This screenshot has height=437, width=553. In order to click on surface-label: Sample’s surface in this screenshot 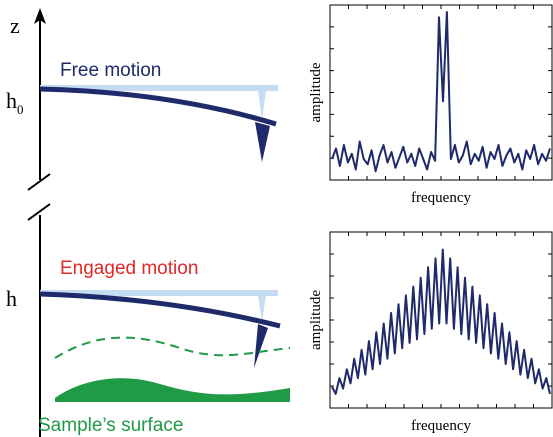, I will do `click(110, 425)`.